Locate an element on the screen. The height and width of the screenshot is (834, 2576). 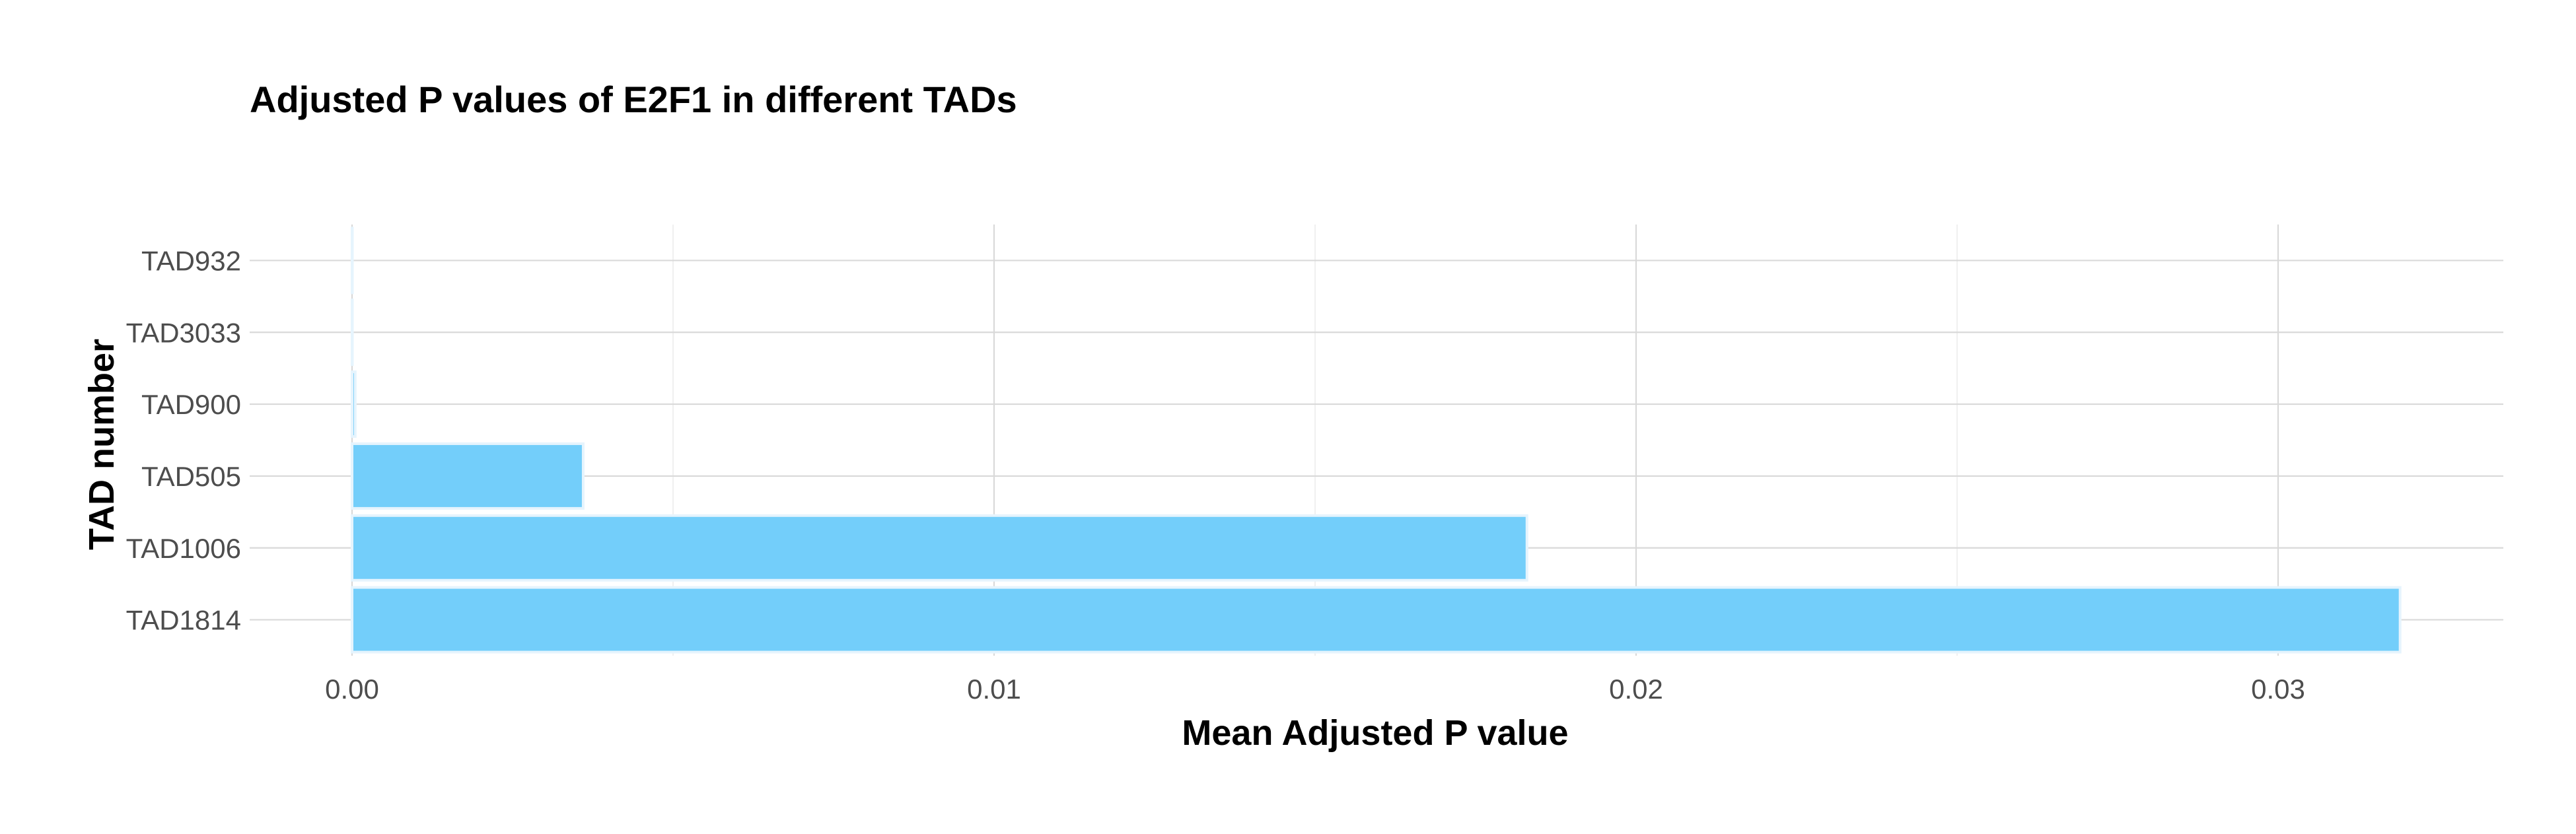
bar-tad505 is located at coordinates (468, 476).